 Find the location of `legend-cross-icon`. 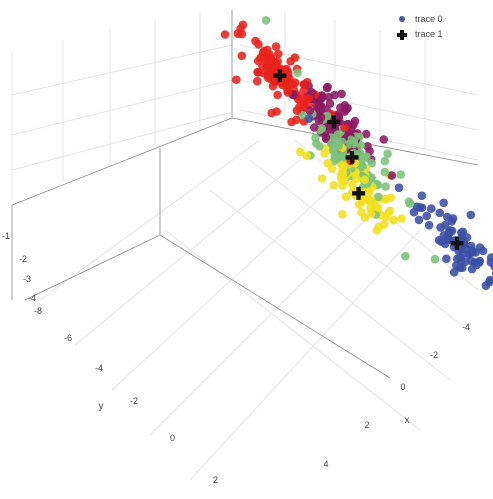

legend-cross-icon is located at coordinates (402, 35).